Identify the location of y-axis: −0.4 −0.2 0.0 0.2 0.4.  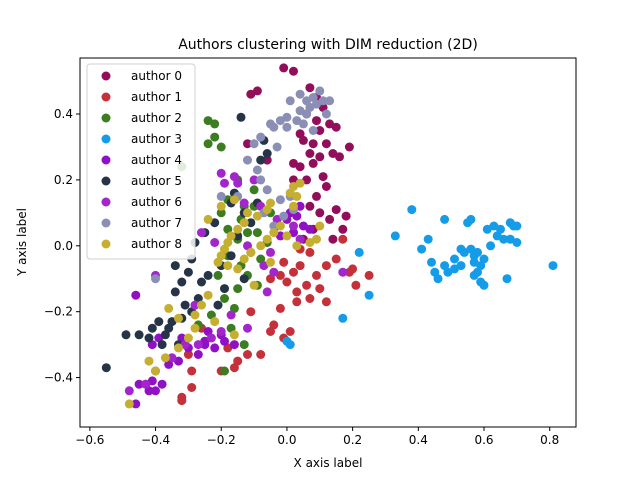
(62, 246).